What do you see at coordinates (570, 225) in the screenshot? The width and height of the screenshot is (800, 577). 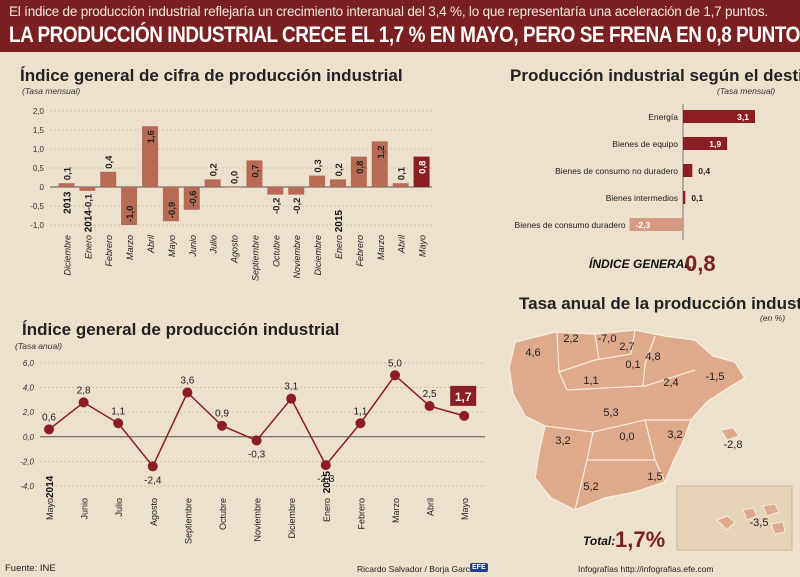 I see `category-label: Bienes de consumo duradero` at bounding box center [570, 225].